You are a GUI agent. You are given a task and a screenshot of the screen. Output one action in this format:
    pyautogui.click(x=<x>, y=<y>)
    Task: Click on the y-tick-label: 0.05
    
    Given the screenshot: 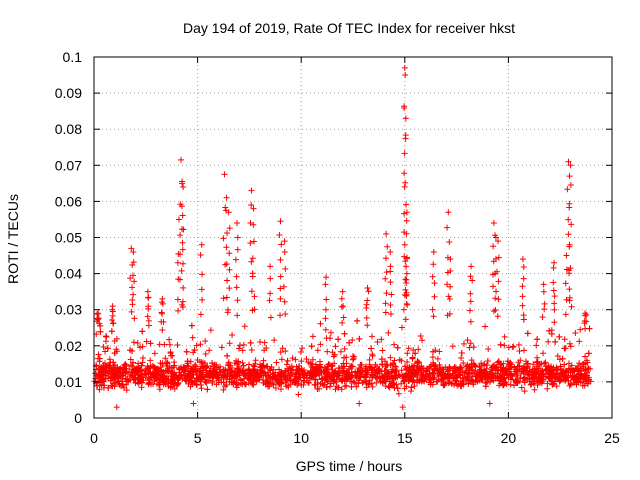 What is the action you would take?
    pyautogui.click(x=68, y=238)
    